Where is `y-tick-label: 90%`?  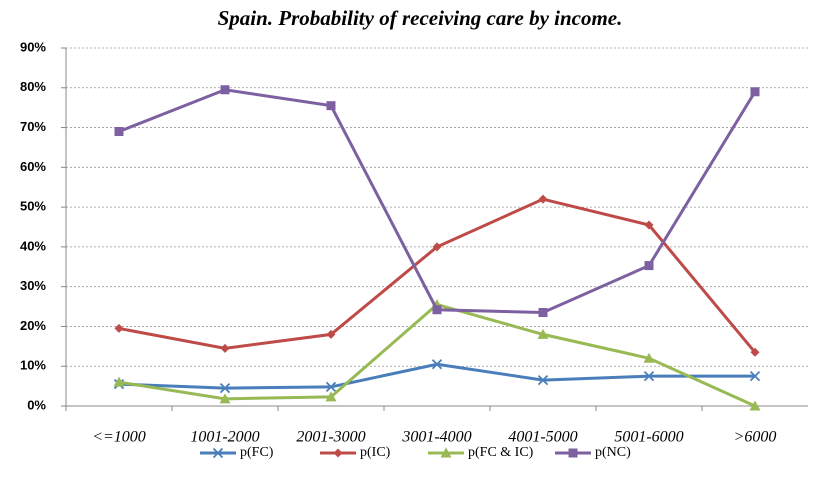 y-tick-label: 90% is located at coordinates (33, 46).